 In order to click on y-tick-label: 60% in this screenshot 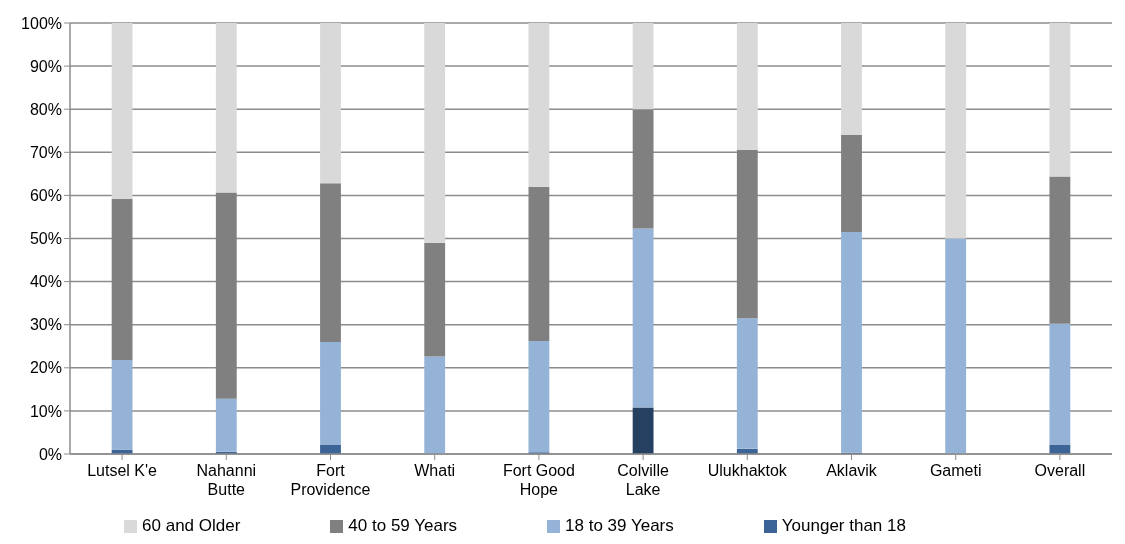, I will do `click(45, 196)`.